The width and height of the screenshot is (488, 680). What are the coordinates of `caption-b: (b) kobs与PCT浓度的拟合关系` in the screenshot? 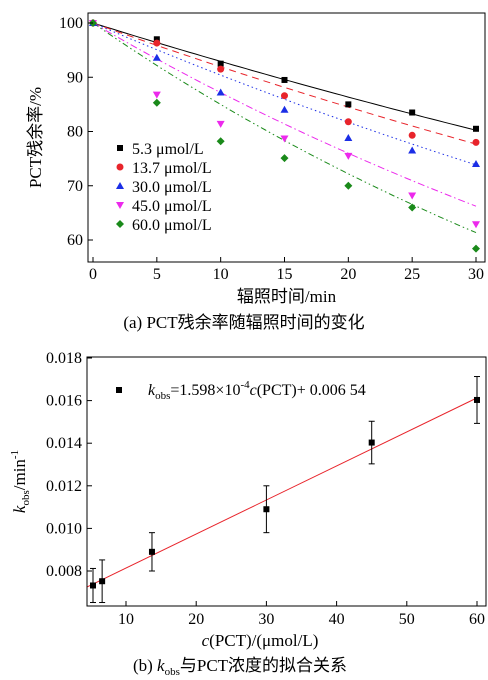 It's located at (240, 667).